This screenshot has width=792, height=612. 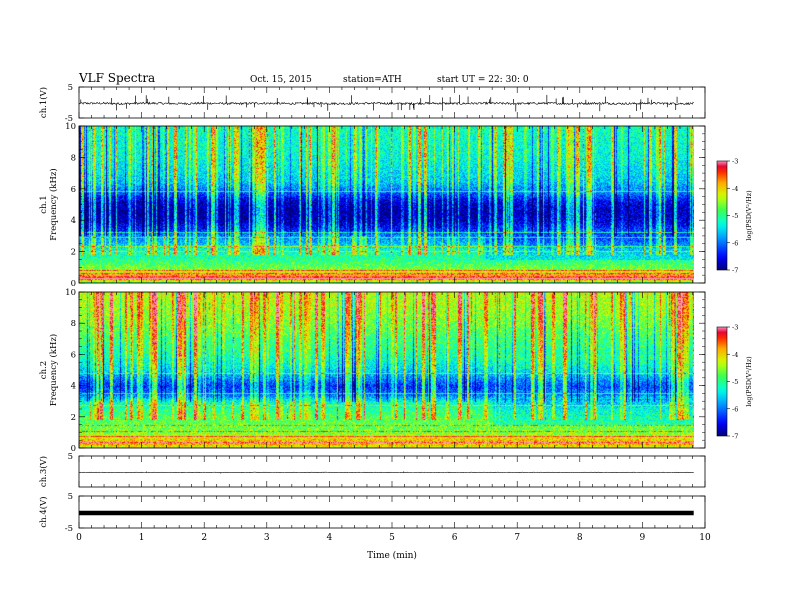 I want to click on time-axis-label: Time (min), so click(x=392, y=555).